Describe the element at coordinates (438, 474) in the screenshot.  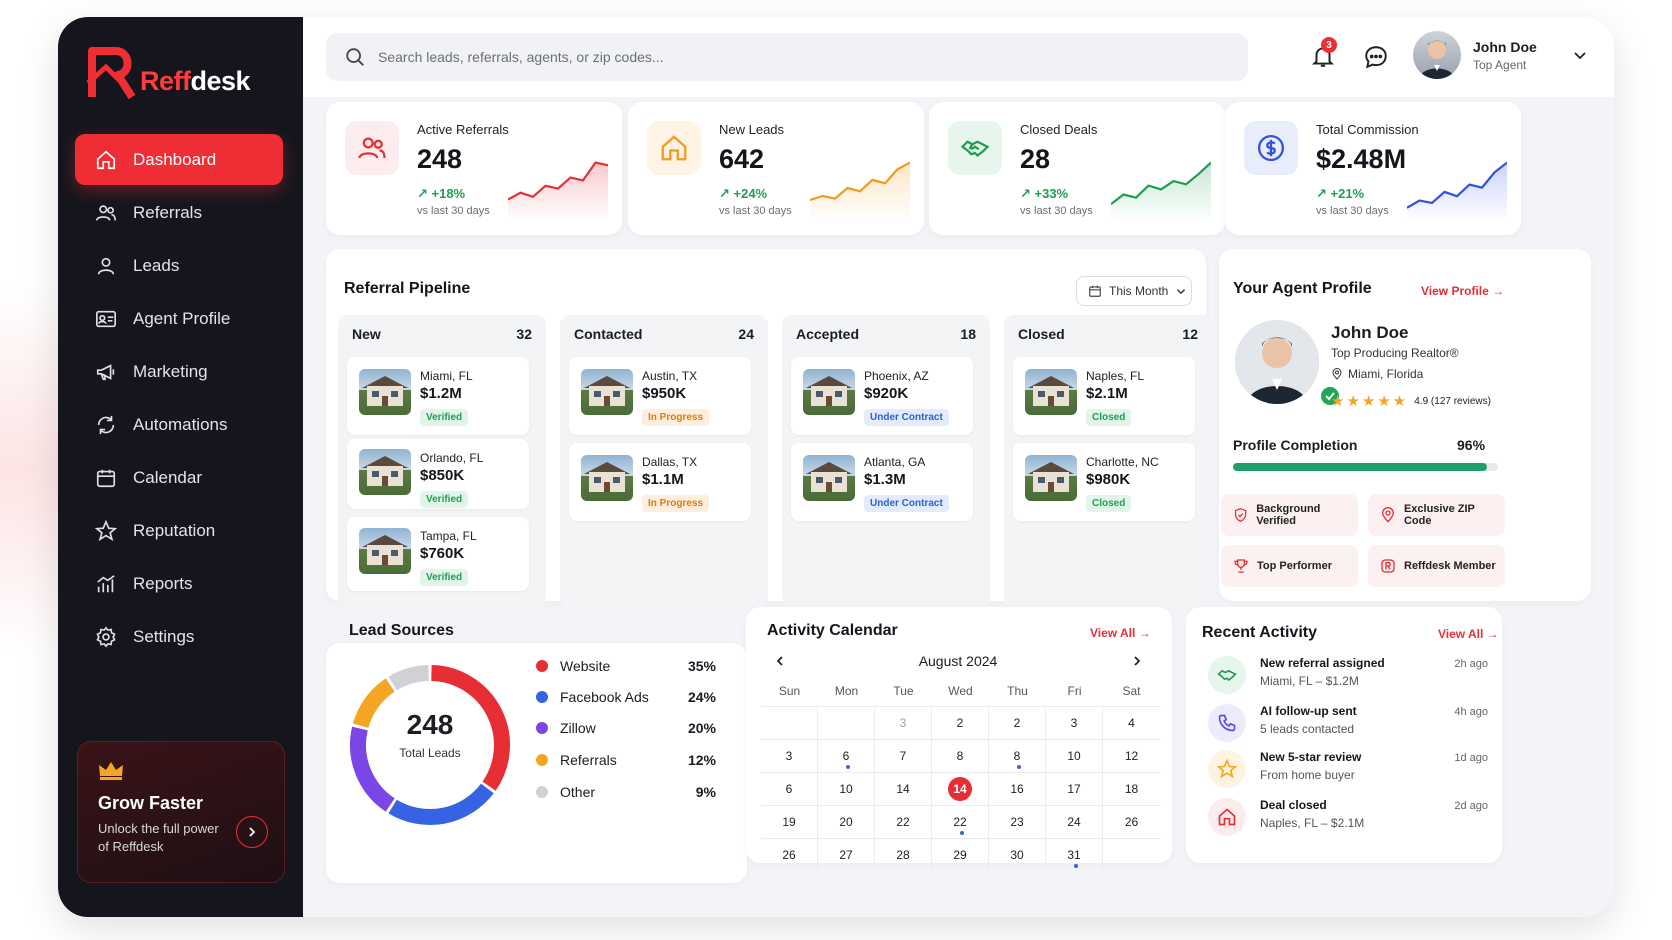
I see `referral-card: Orlando, FL $850K Verified` at that location.